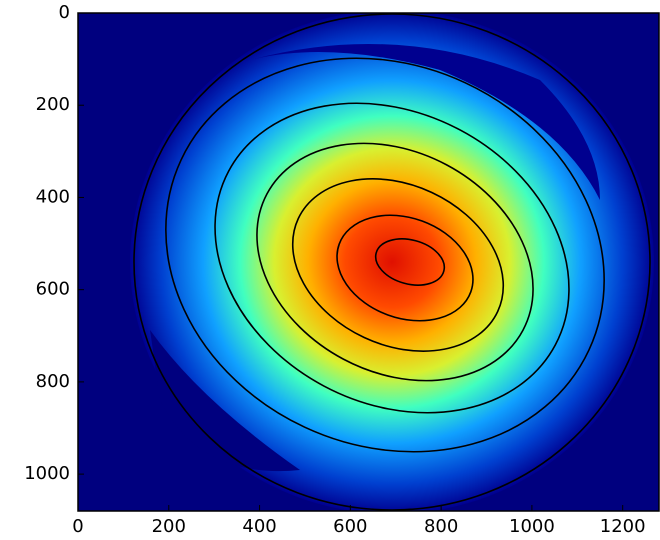 This screenshot has width=660, height=540. Describe the element at coordinates (259, 526) in the screenshot. I see `x-tick-label: 400` at that location.